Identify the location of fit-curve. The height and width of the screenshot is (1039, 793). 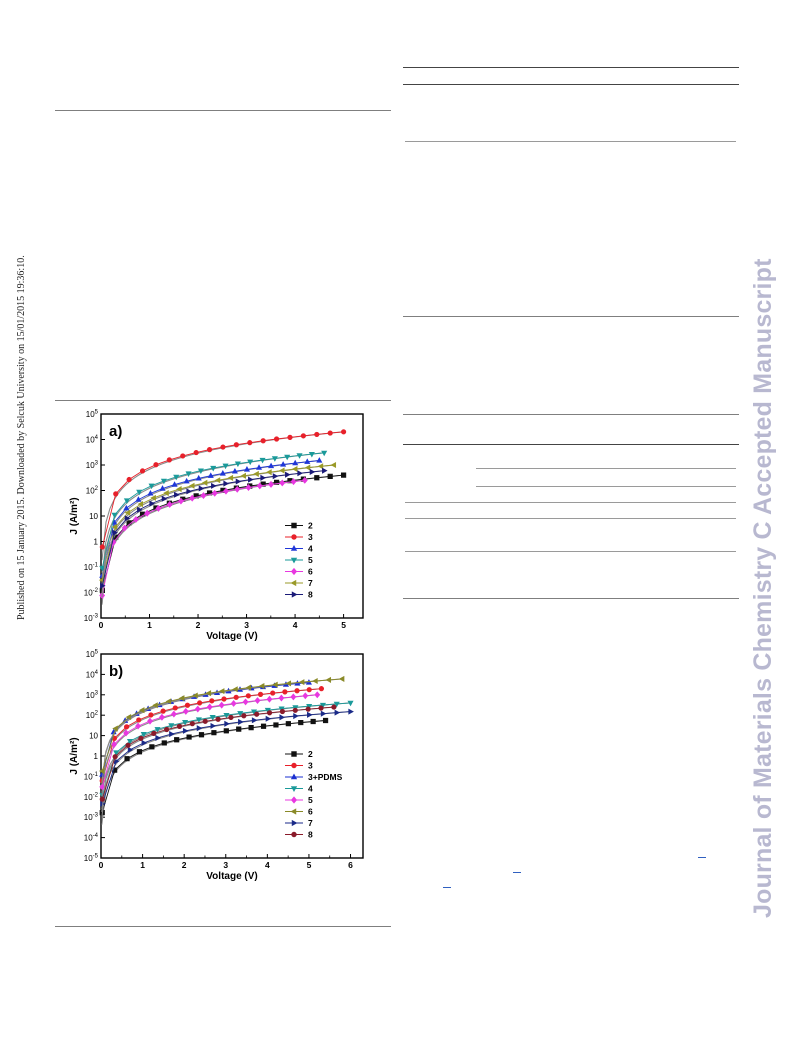
(213, 534).